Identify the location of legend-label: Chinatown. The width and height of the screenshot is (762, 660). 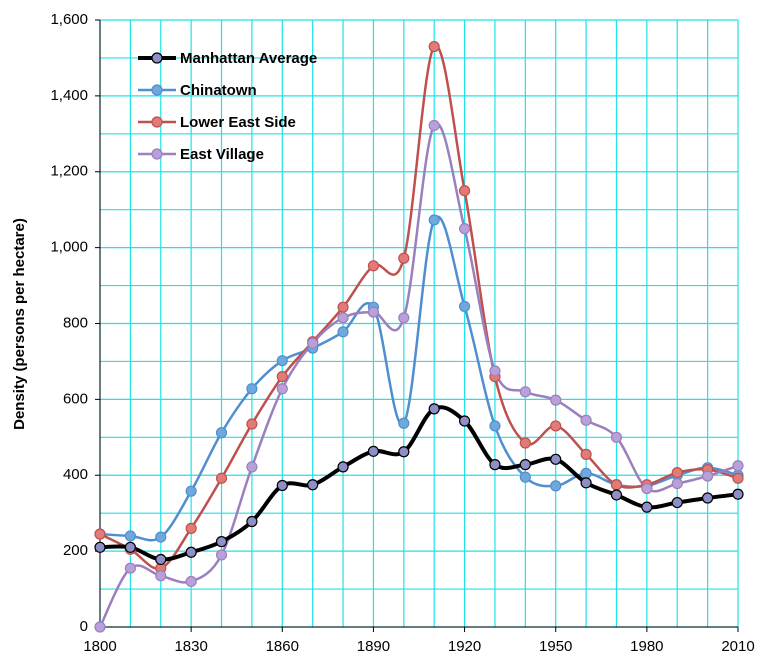
(218, 90).